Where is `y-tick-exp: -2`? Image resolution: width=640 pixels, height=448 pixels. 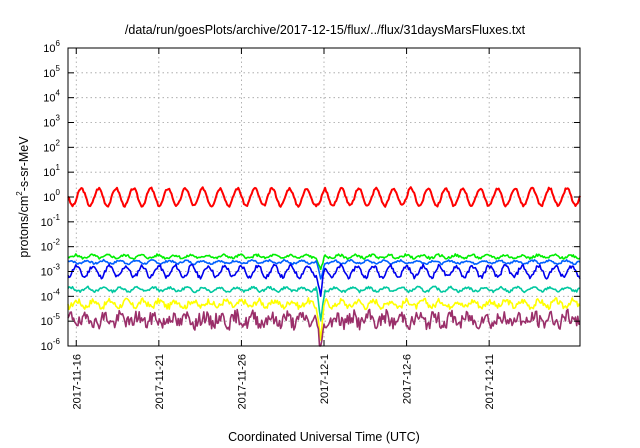
y-tick-exp: -2 is located at coordinates (57, 242).